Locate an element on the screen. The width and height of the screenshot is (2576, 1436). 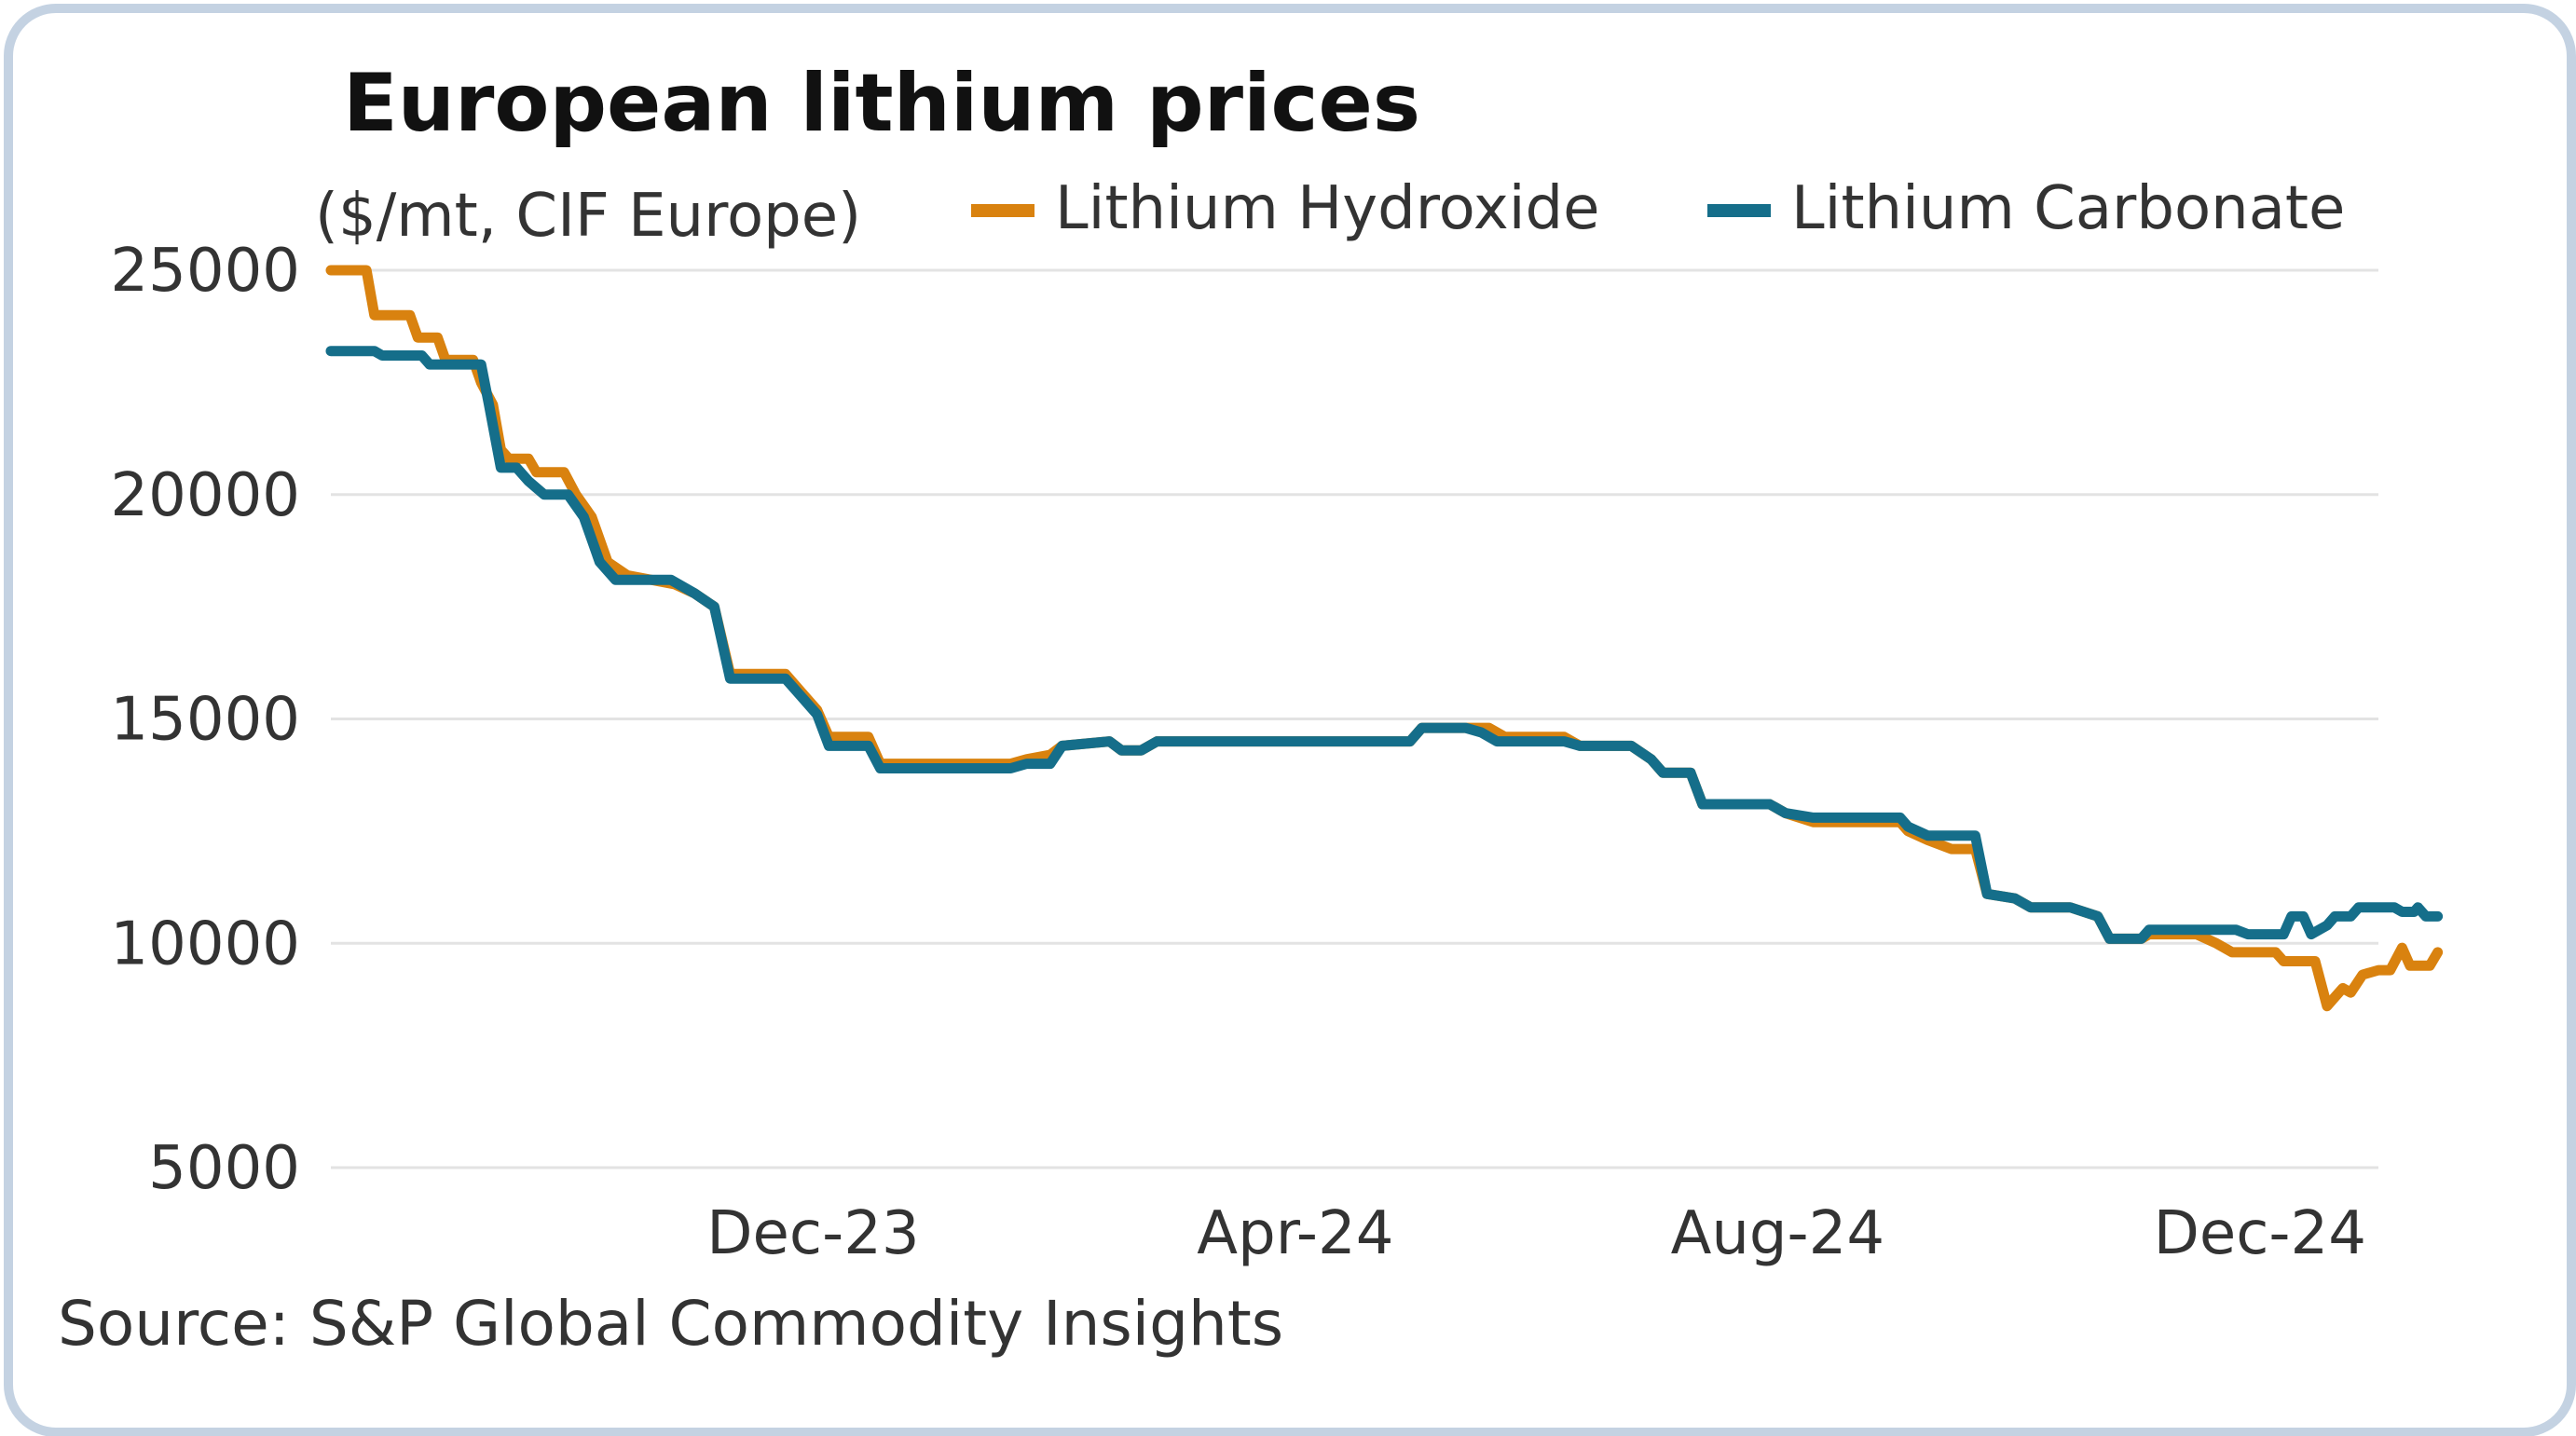
x-tick-label: Aug-24 is located at coordinates (1778, 1233).